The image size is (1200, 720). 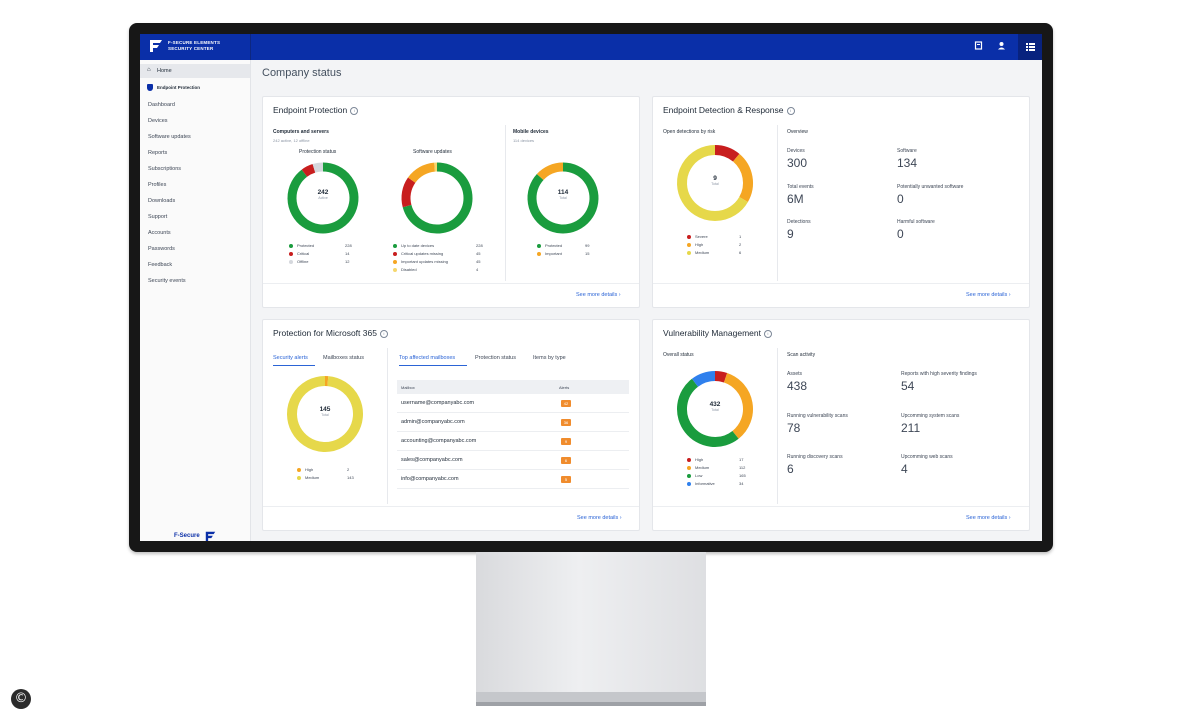 What do you see at coordinates (323, 198) in the screenshot?
I see `protection-status-total-label: Active` at bounding box center [323, 198].